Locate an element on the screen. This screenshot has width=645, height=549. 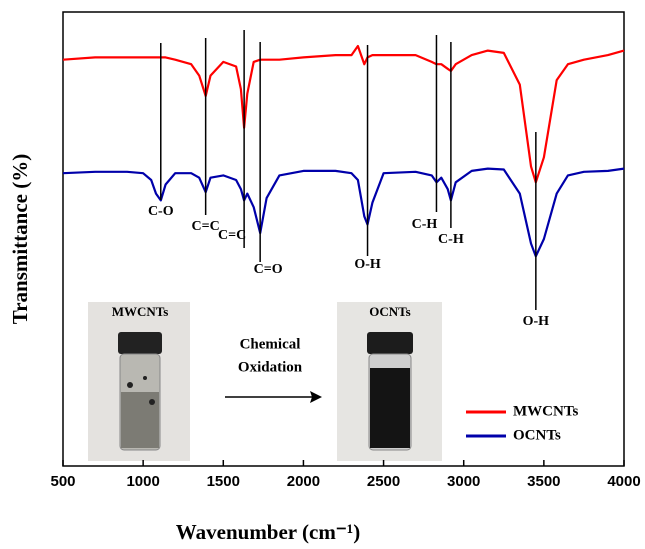
x-tick-label: 2500 is located at coordinates (383, 481).